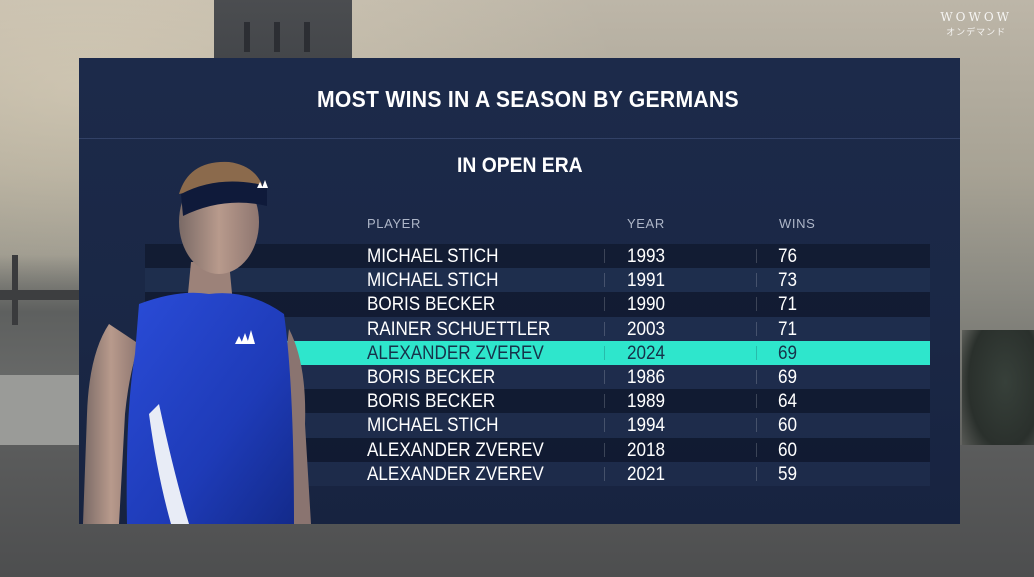 The width and height of the screenshot is (1034, 577). I want to click on wins-cell: 64, so click(788, 402).